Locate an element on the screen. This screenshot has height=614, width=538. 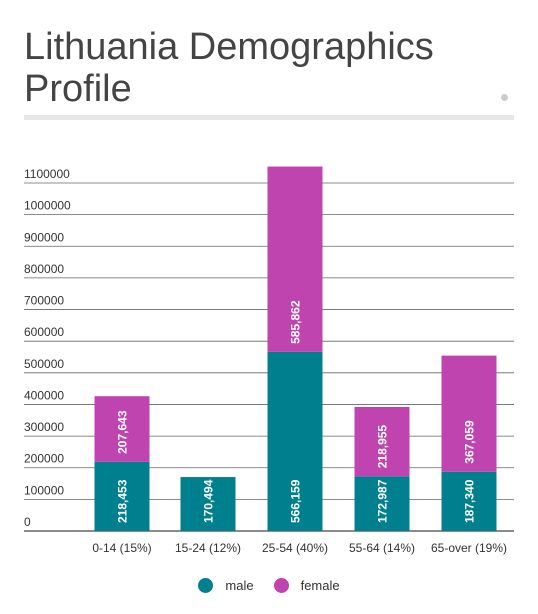
y-tick-label-900000: 900000 is located at coordinates (44, 237).